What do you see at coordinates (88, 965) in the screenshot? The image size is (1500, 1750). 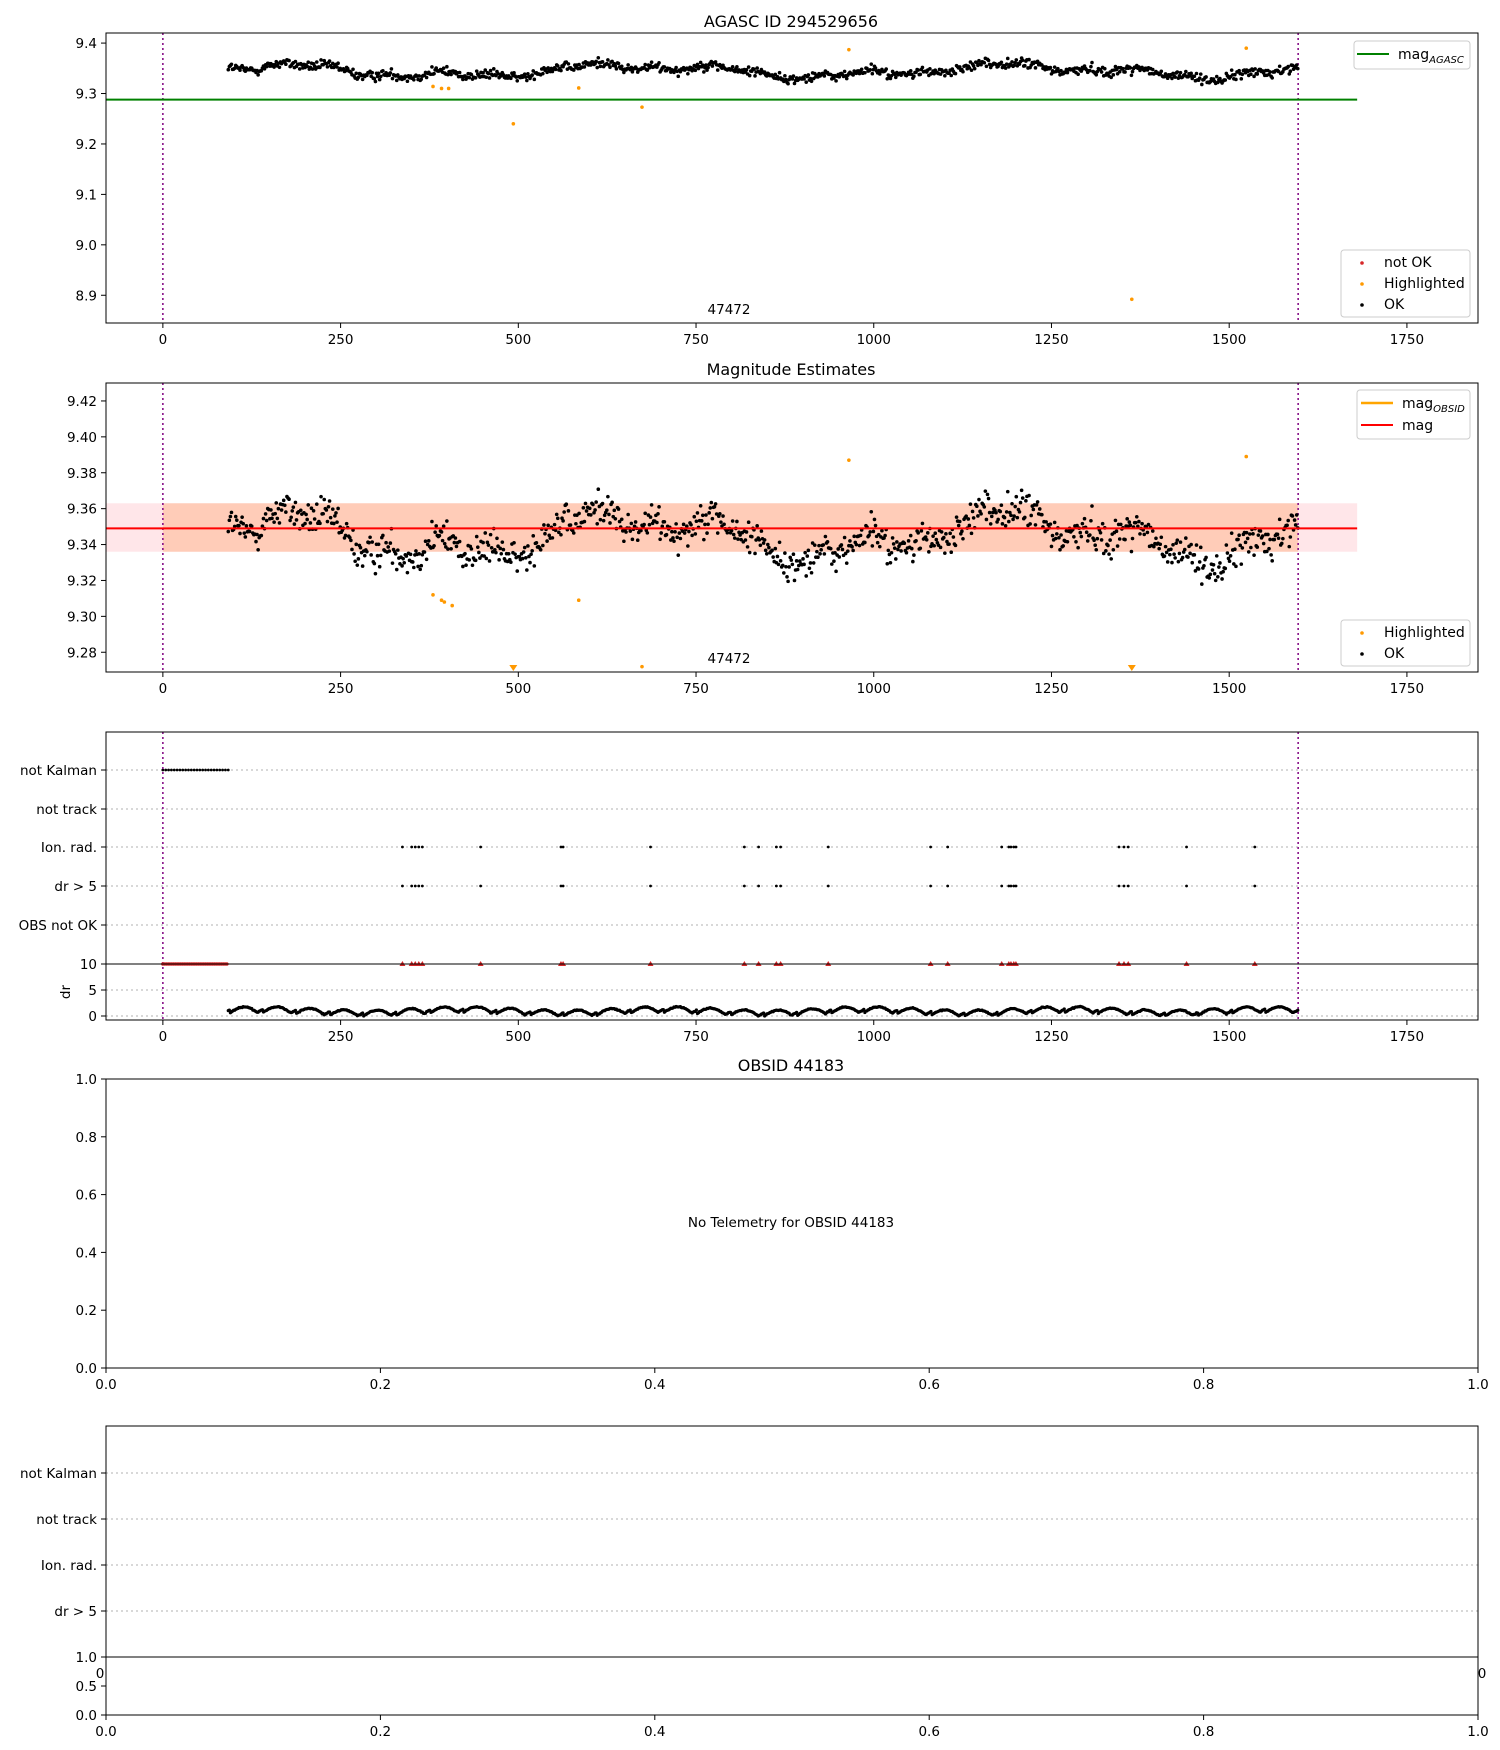 I see `panel3-dr-ytick-label: 10` at bounding box center [88, 965].